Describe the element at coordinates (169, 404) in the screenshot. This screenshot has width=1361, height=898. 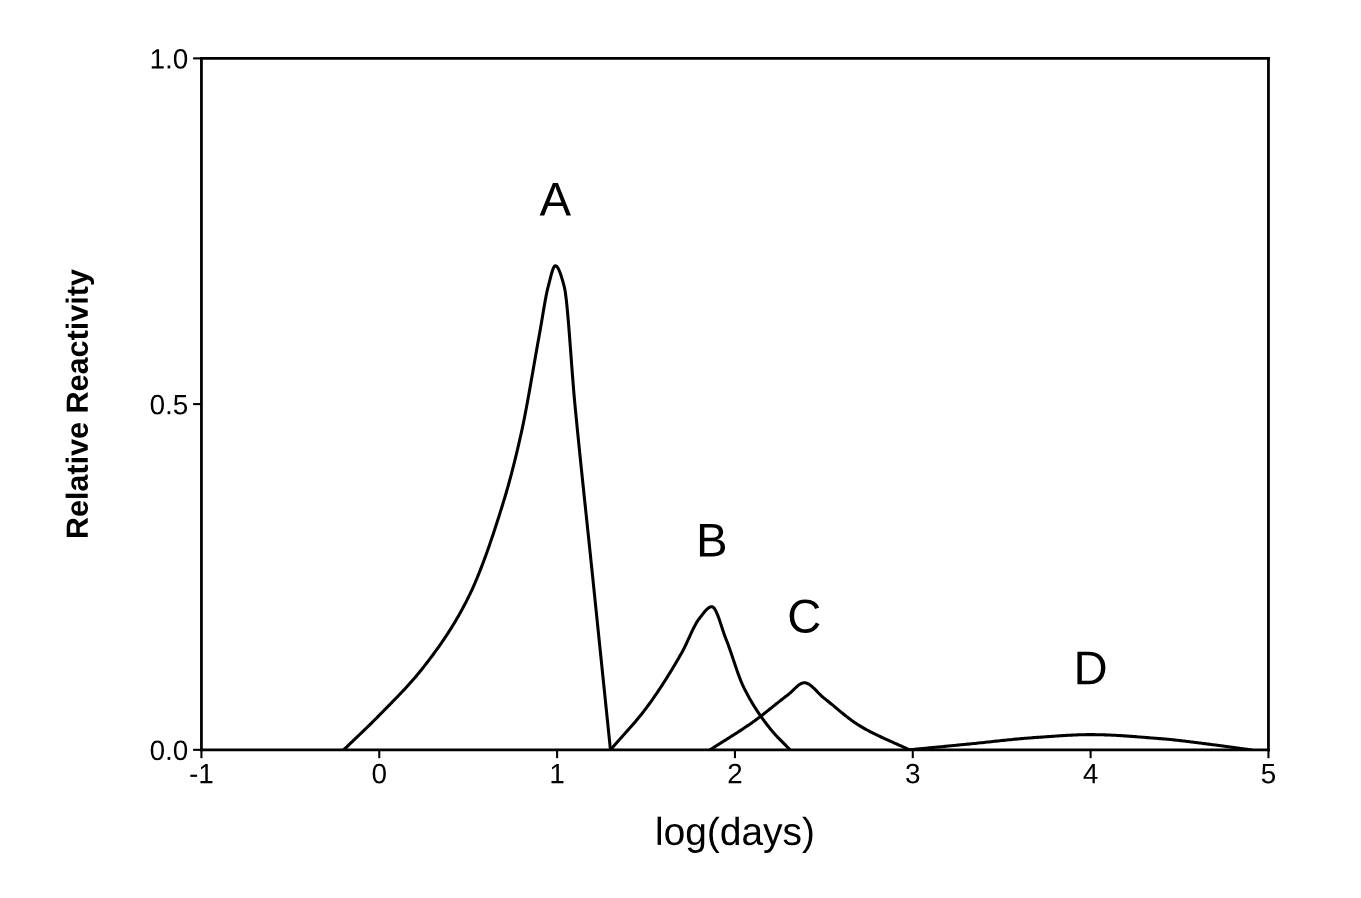
I see `y-tick-label: 0.5` at that location.